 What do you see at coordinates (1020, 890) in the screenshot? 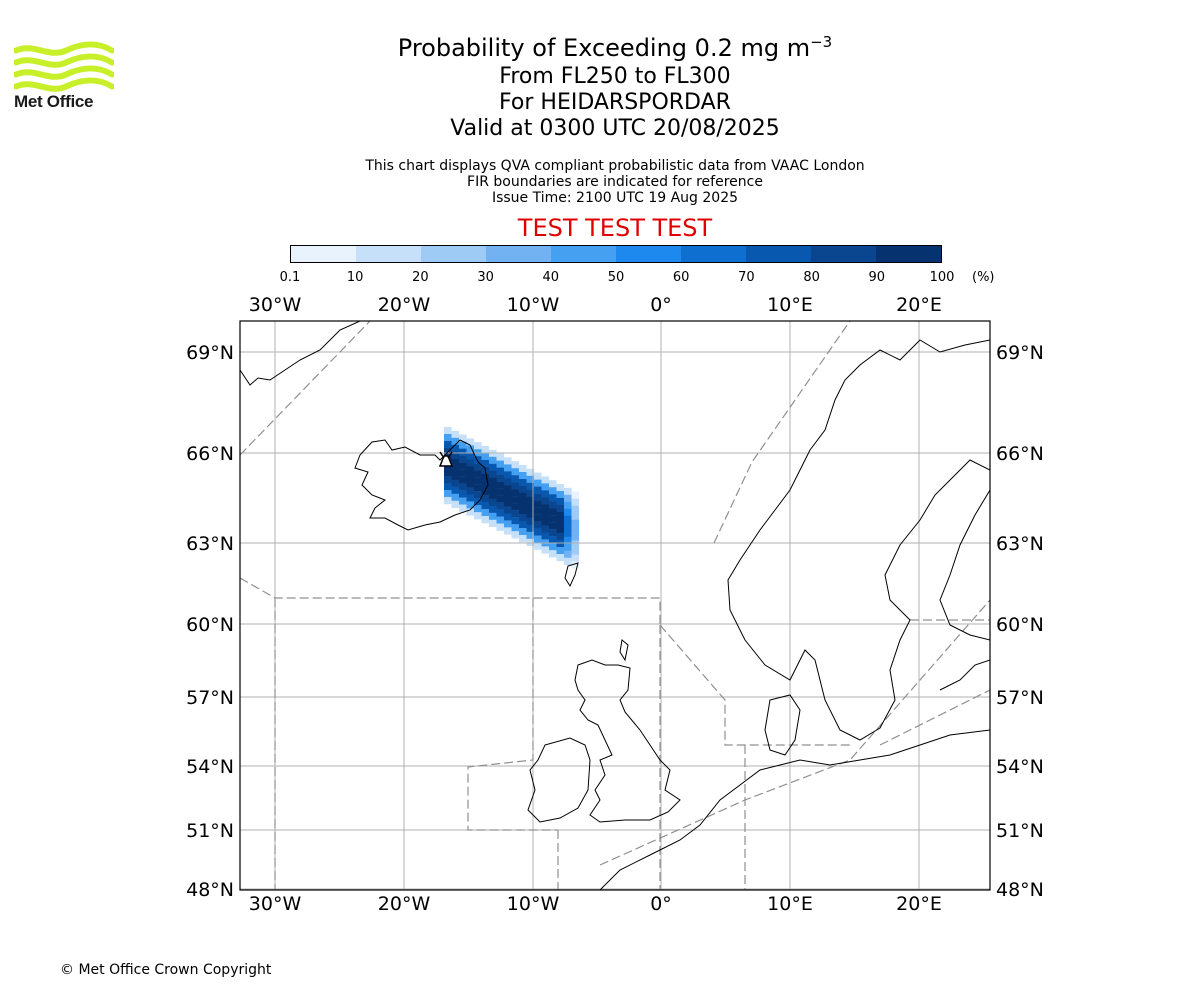
I see `latitude-label: 48°N` at bounding box center [1020, 890].